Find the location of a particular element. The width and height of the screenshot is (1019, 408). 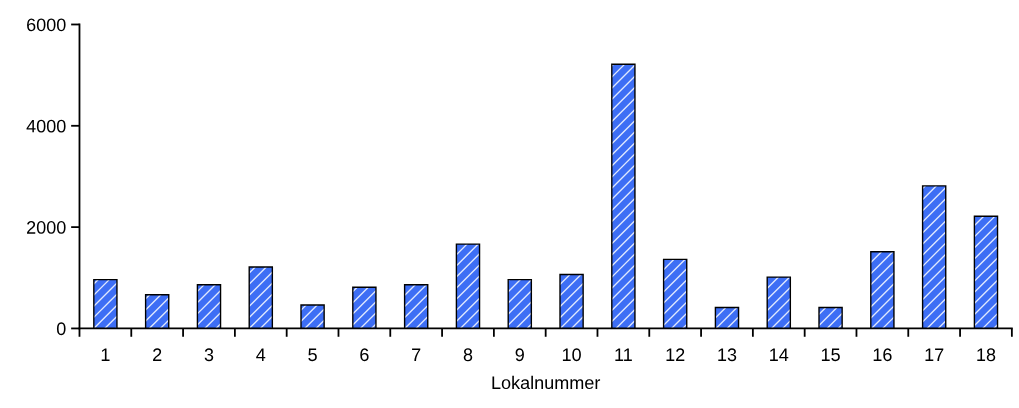

x-tick-label: 4 is located at coordinates (261, 354).